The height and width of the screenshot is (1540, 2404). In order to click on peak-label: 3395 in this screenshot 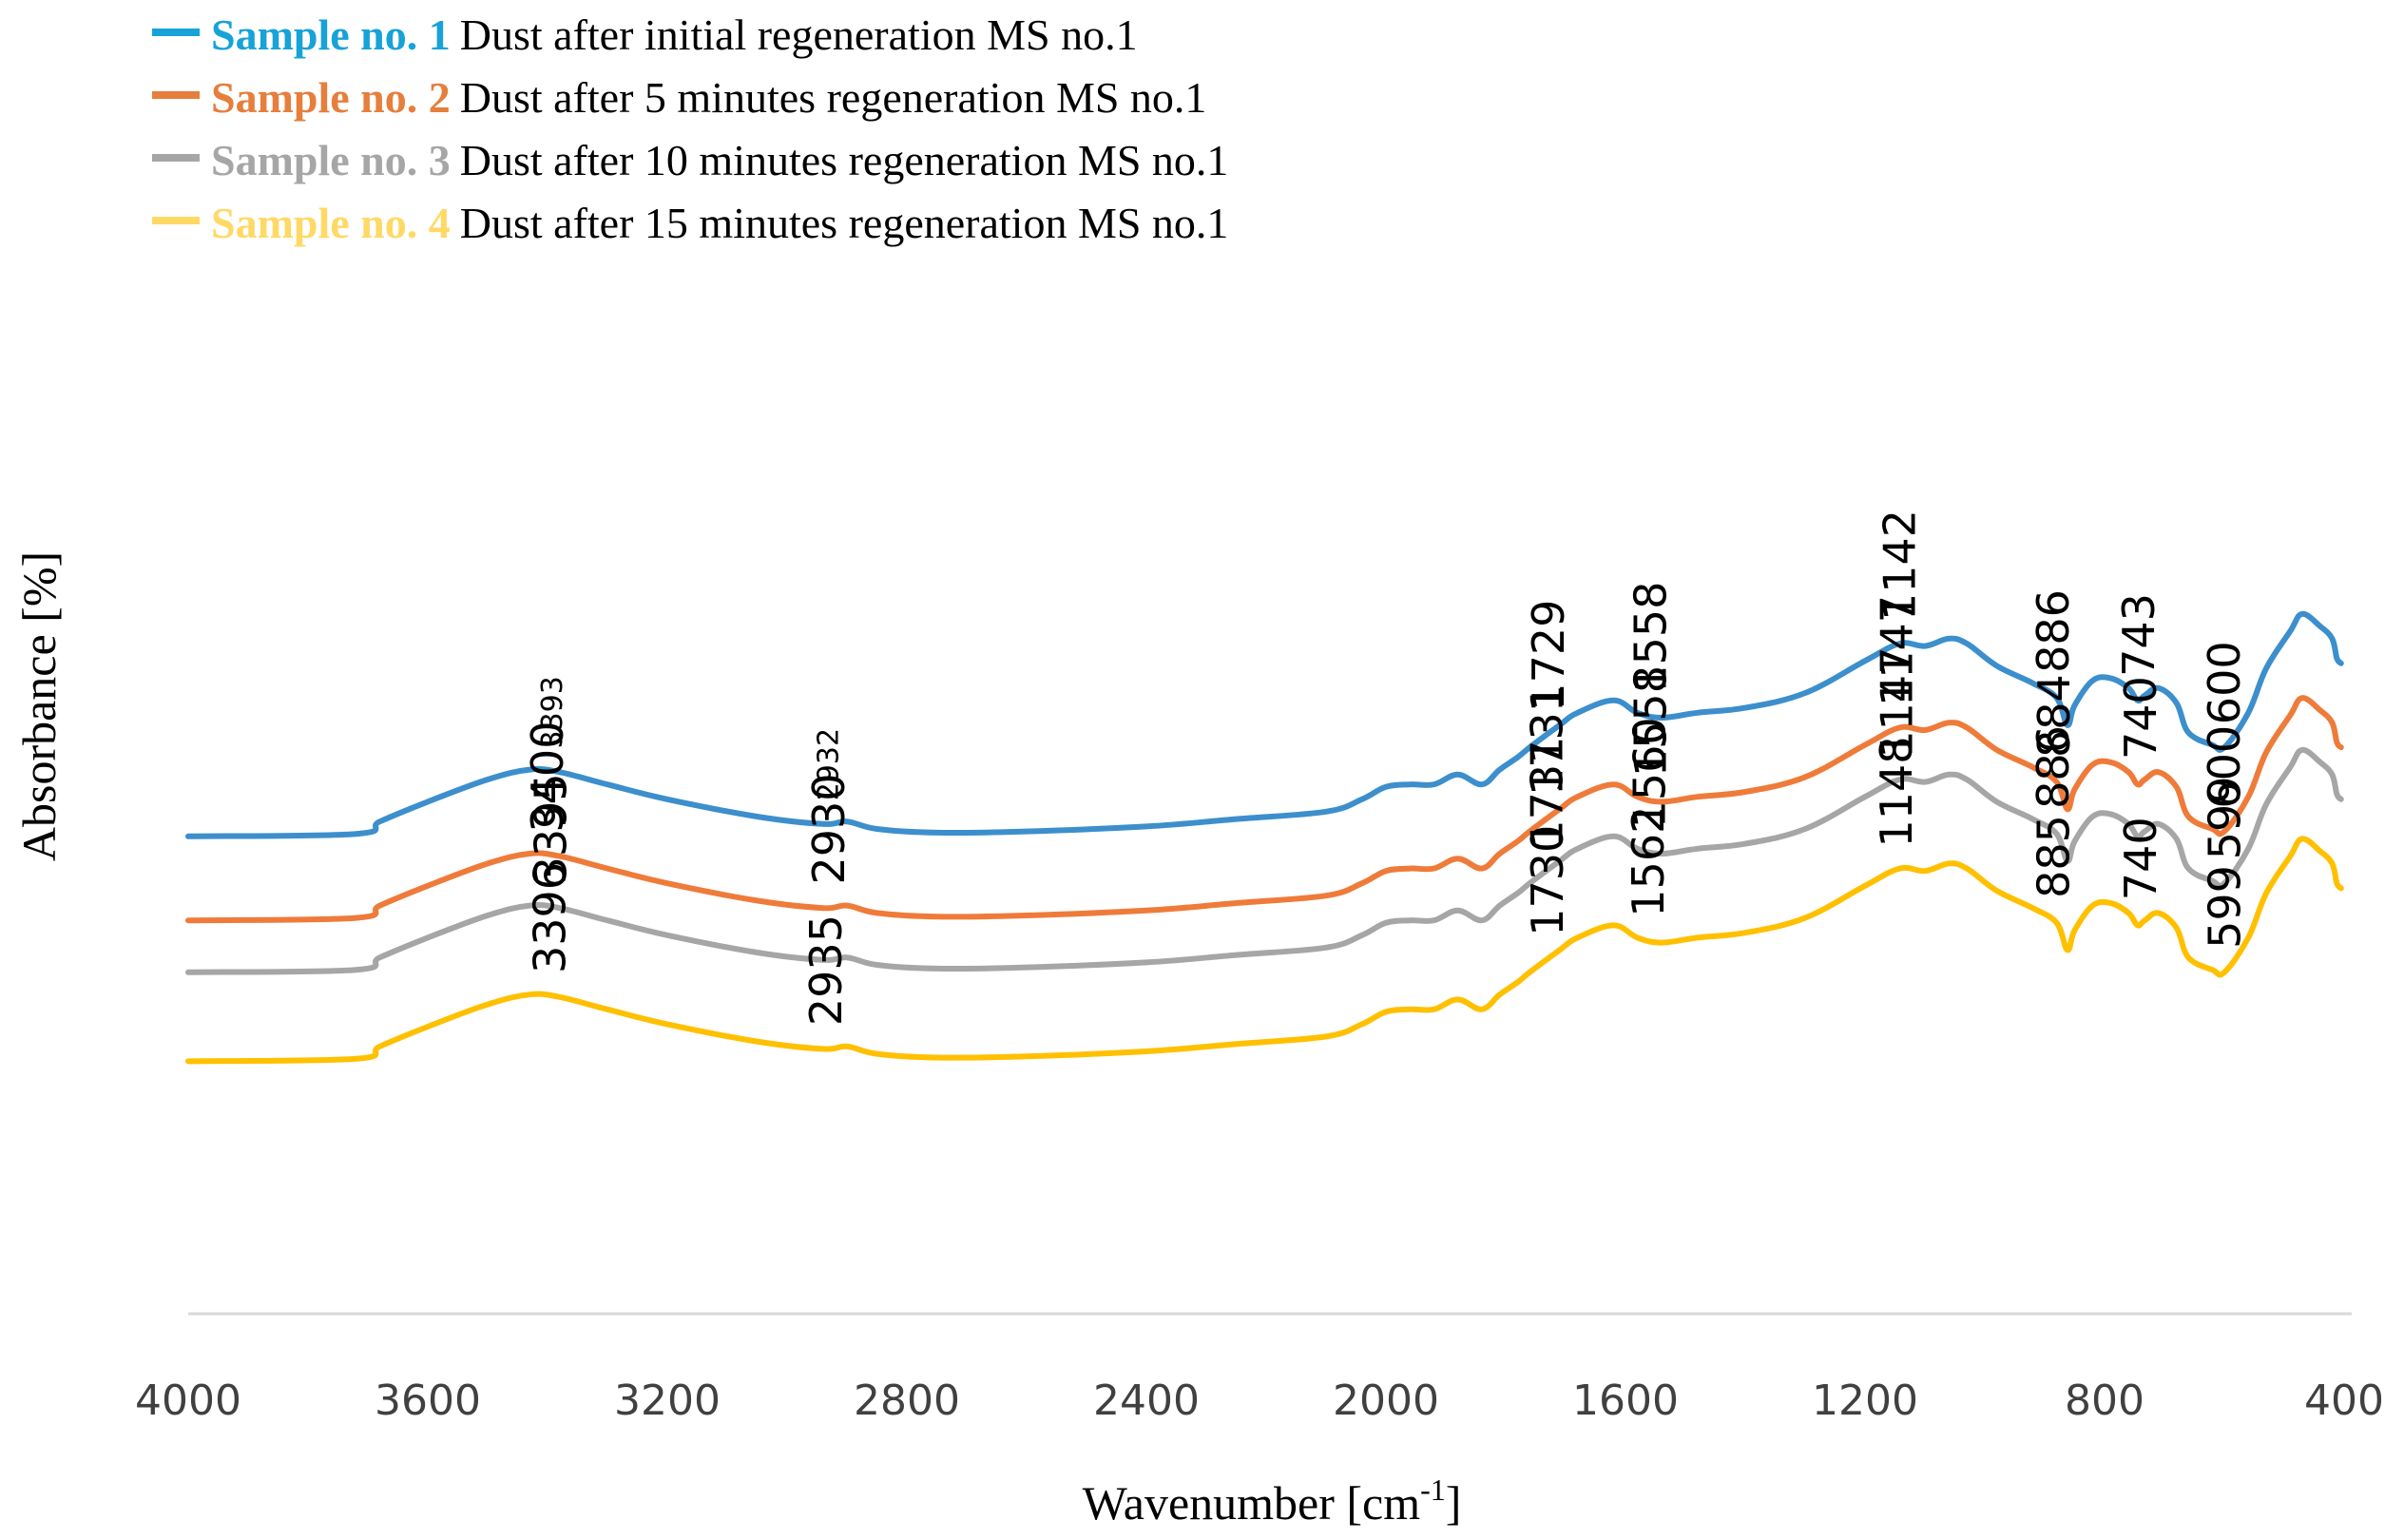, I will do `click(550, 828)`.